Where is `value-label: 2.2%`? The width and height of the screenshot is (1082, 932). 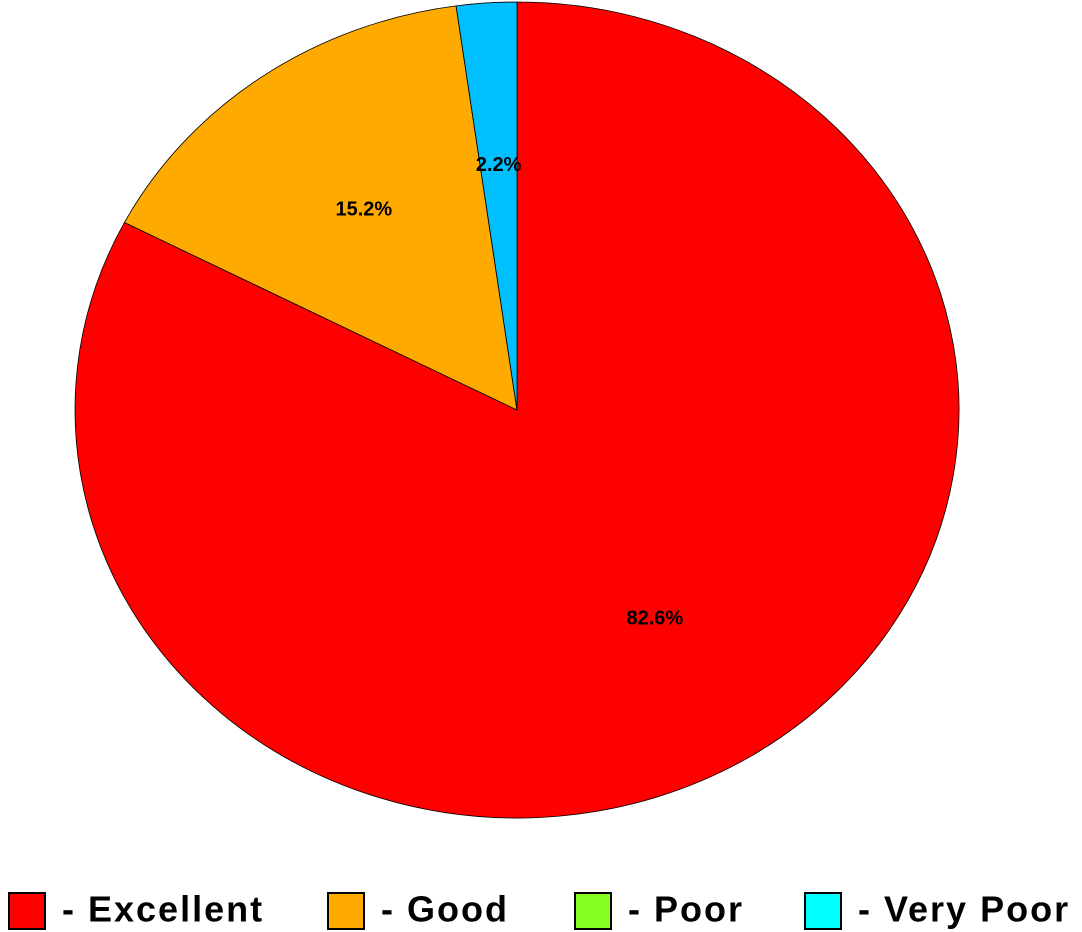
value-label: 2.2% is located at coordinates (499, 165).